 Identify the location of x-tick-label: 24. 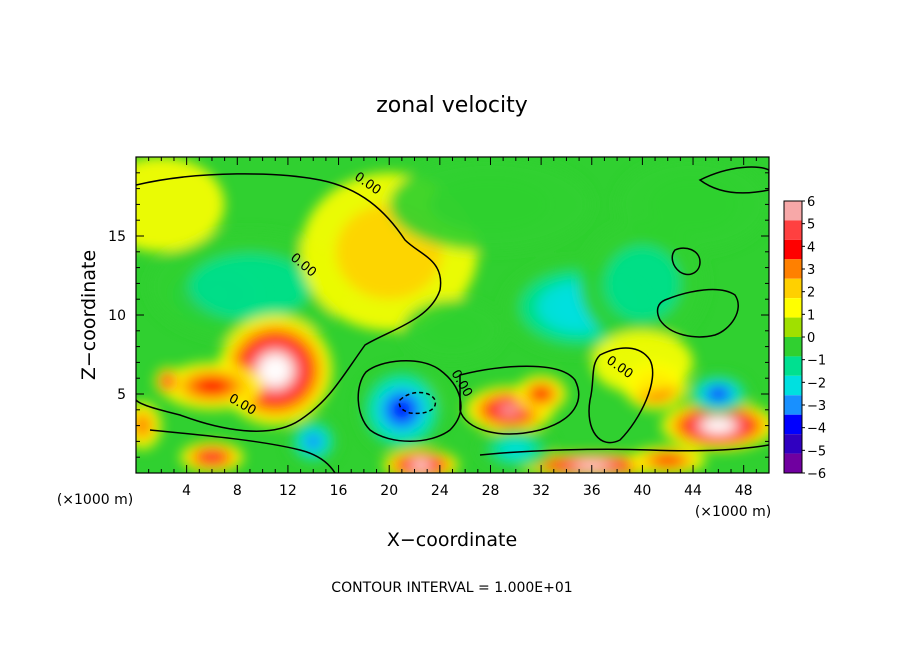
(440, 491).